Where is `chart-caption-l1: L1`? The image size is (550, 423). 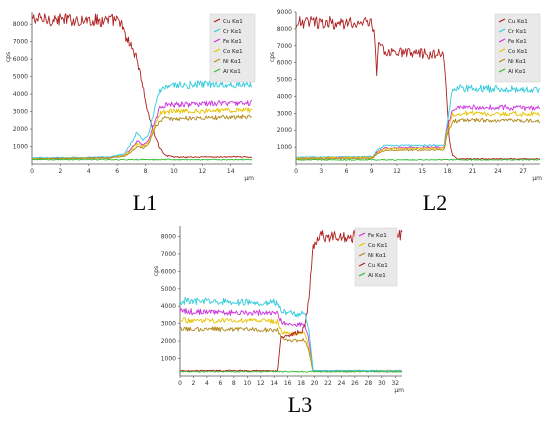
chart-caption-l1: L1 is located at coordinates (145, 202).